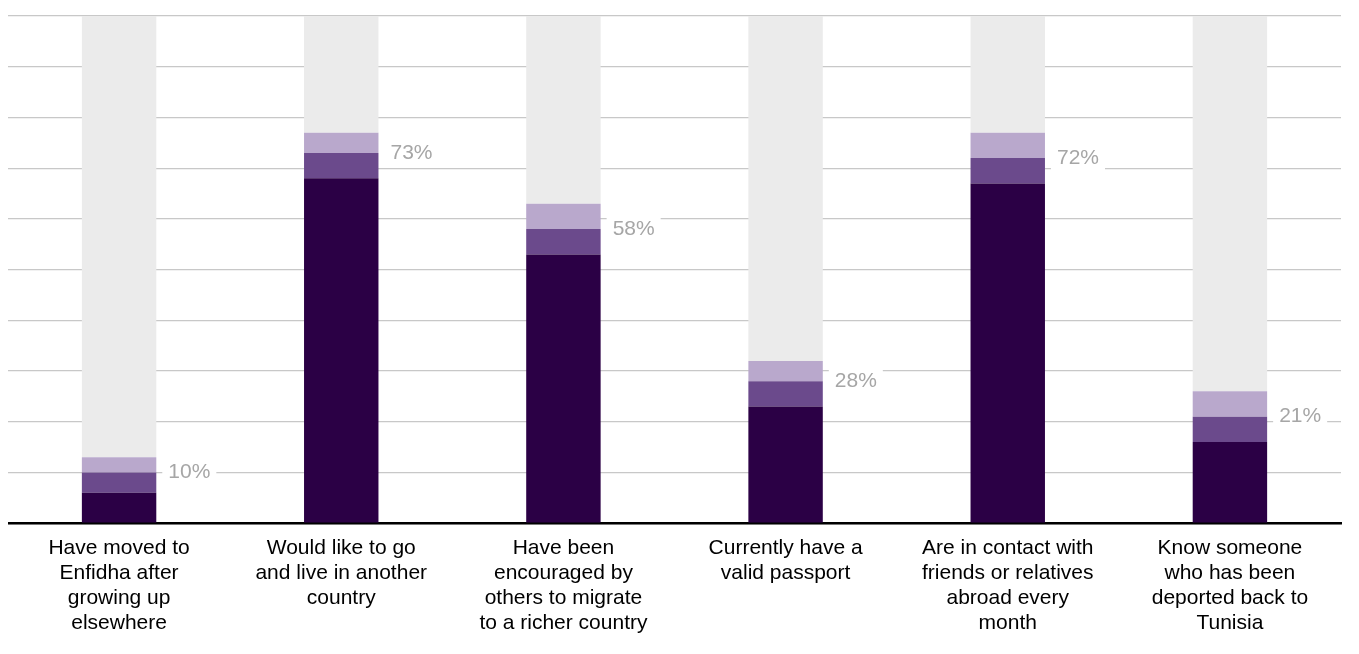 This screenshot has width=1359, height=654. Describe the element at coordinates (1077, 156) in the screenshot. I see `annotation: 72%` at that location.